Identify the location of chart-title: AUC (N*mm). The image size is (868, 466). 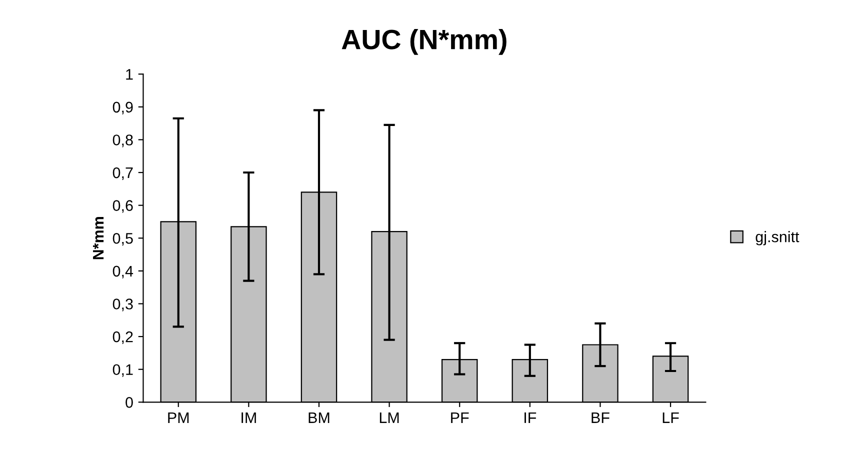
(424, 41).